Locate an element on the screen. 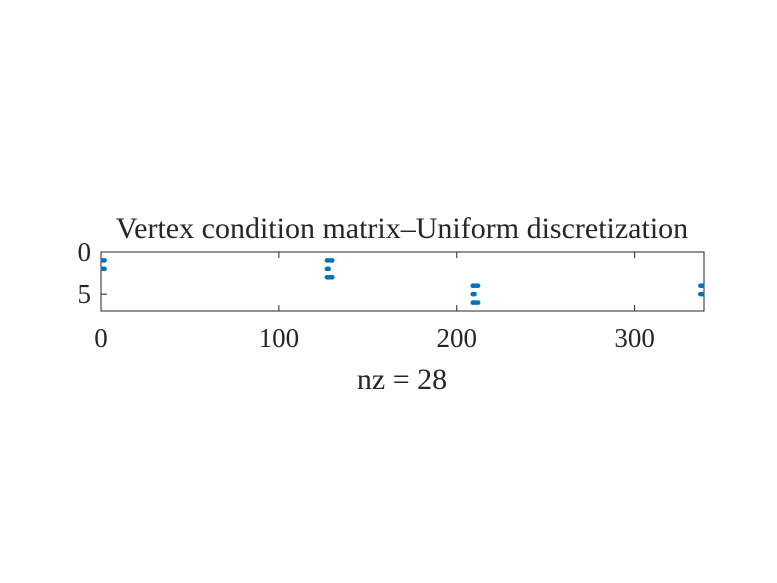  x-tick-label: 100 is located at coordinates (279, 338).